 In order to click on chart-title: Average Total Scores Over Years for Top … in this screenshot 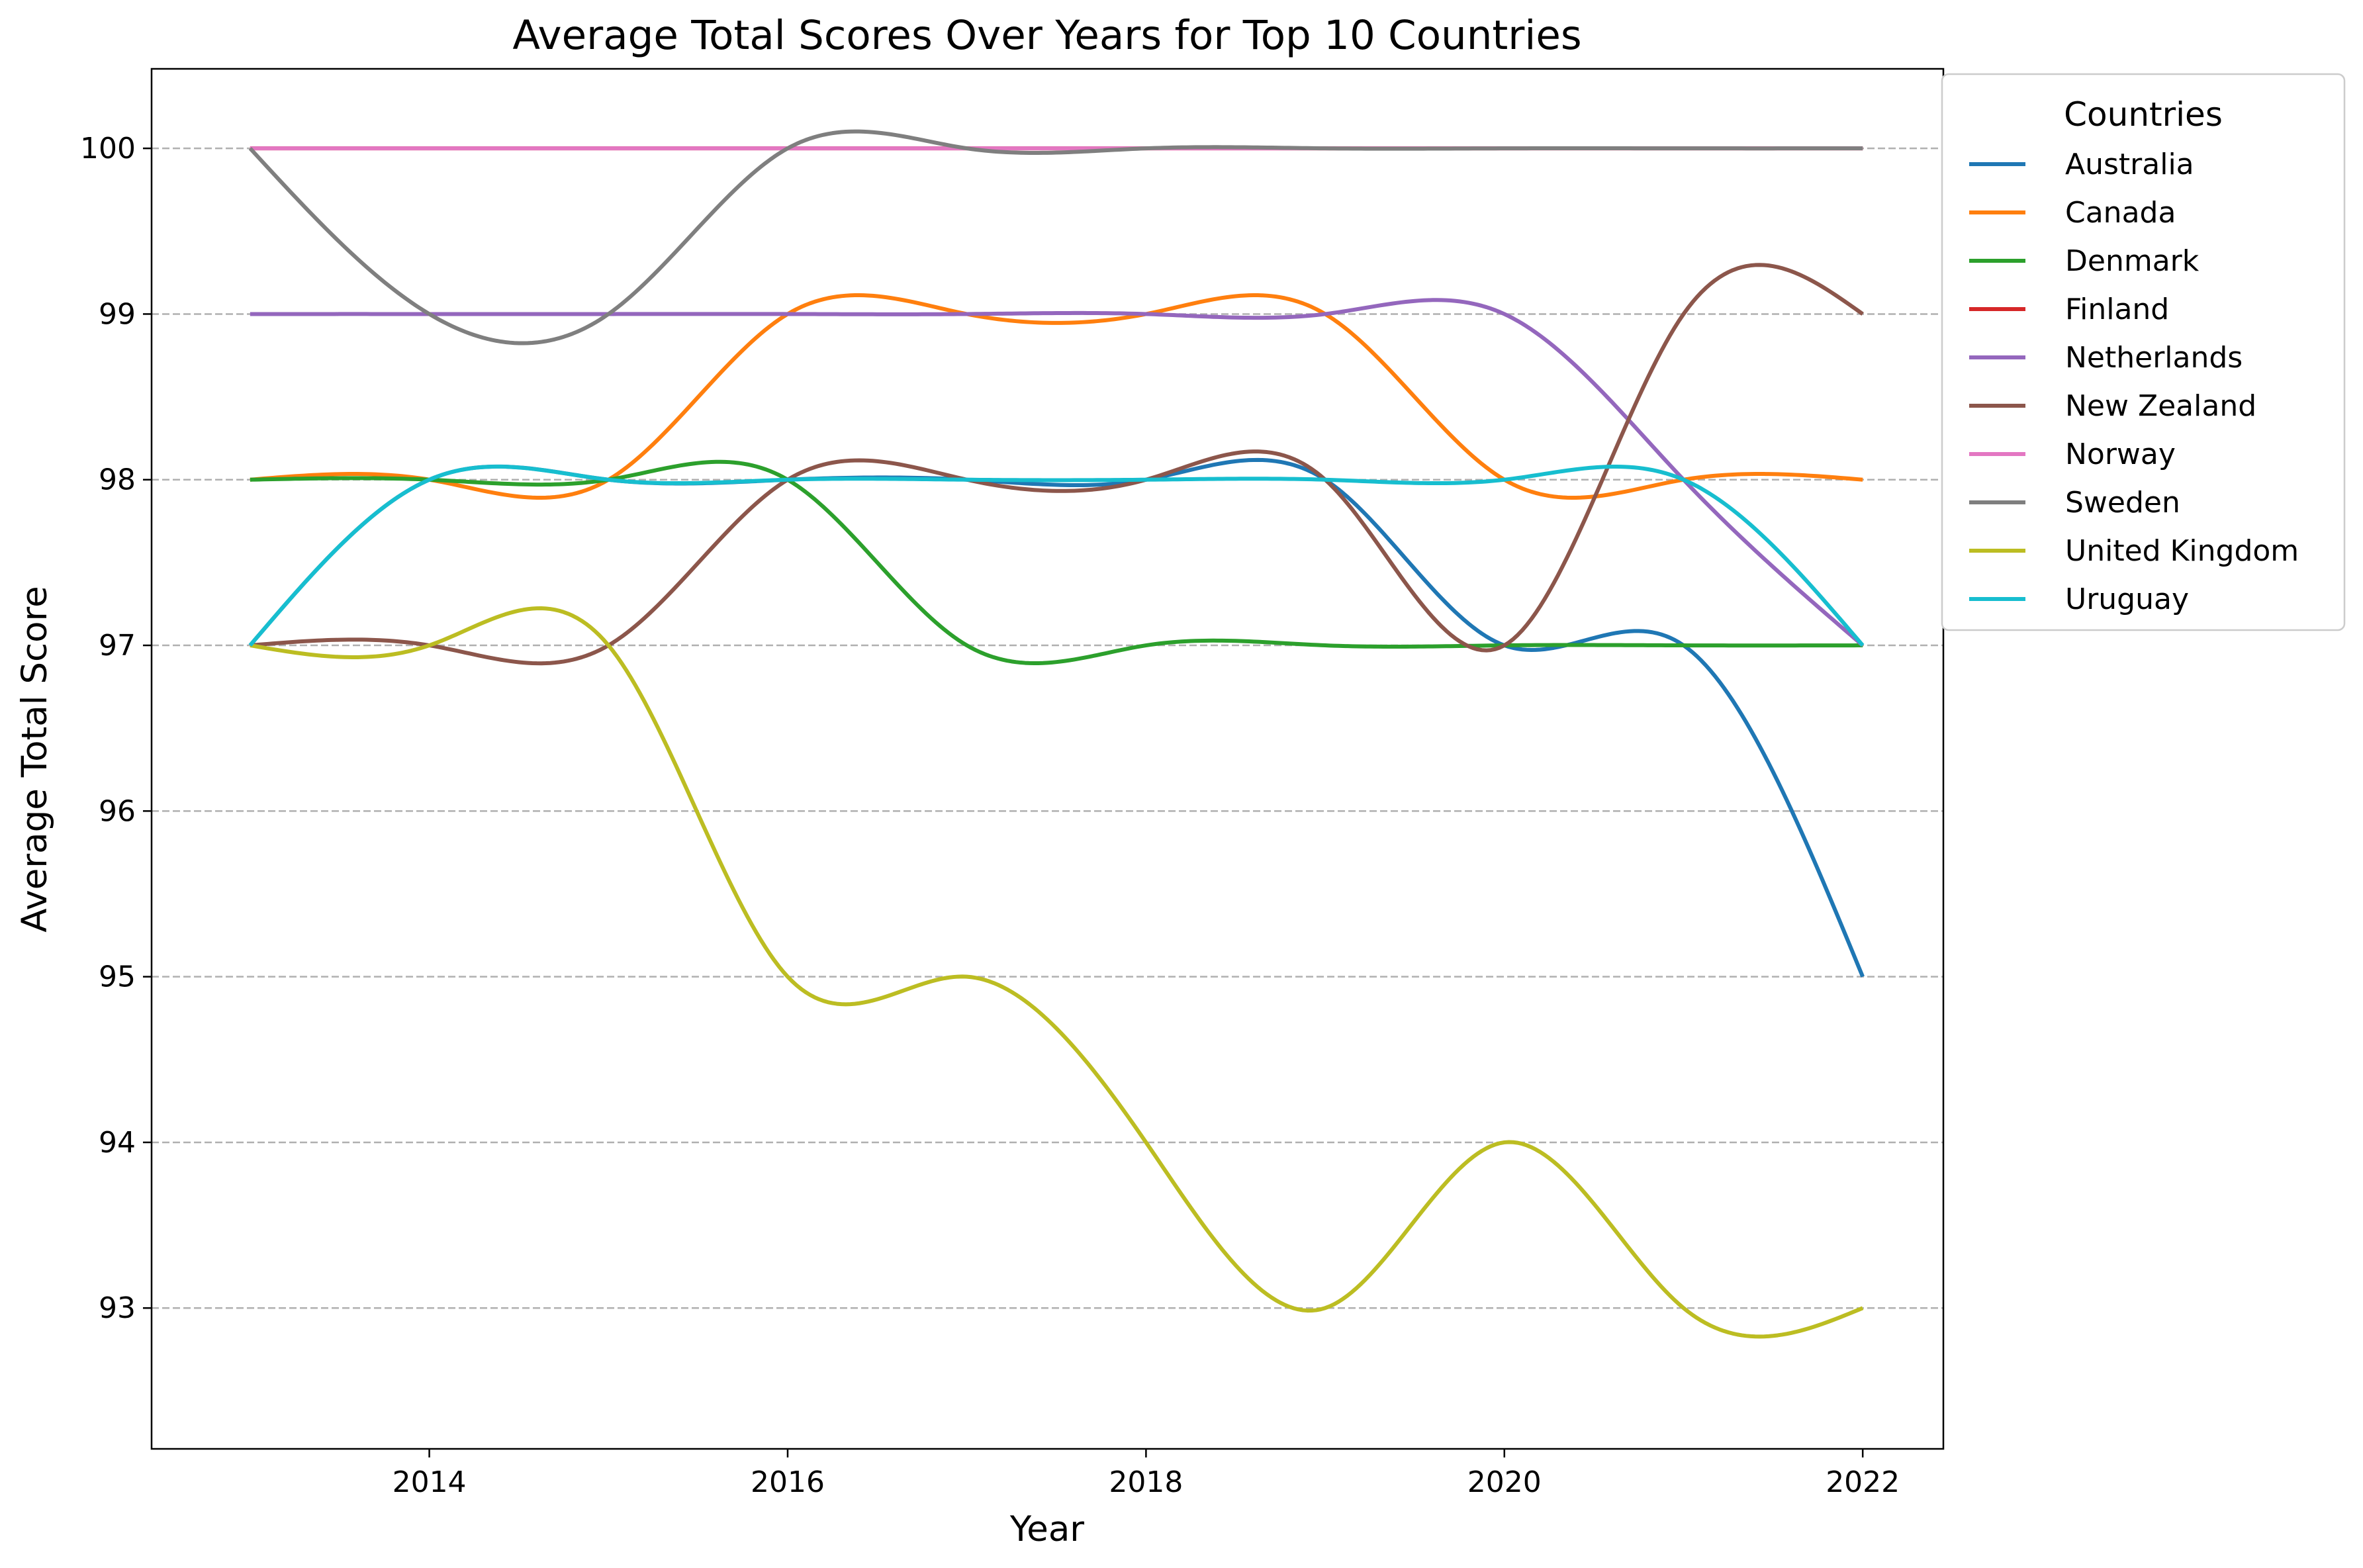, I will do `click(1046, 35)`.